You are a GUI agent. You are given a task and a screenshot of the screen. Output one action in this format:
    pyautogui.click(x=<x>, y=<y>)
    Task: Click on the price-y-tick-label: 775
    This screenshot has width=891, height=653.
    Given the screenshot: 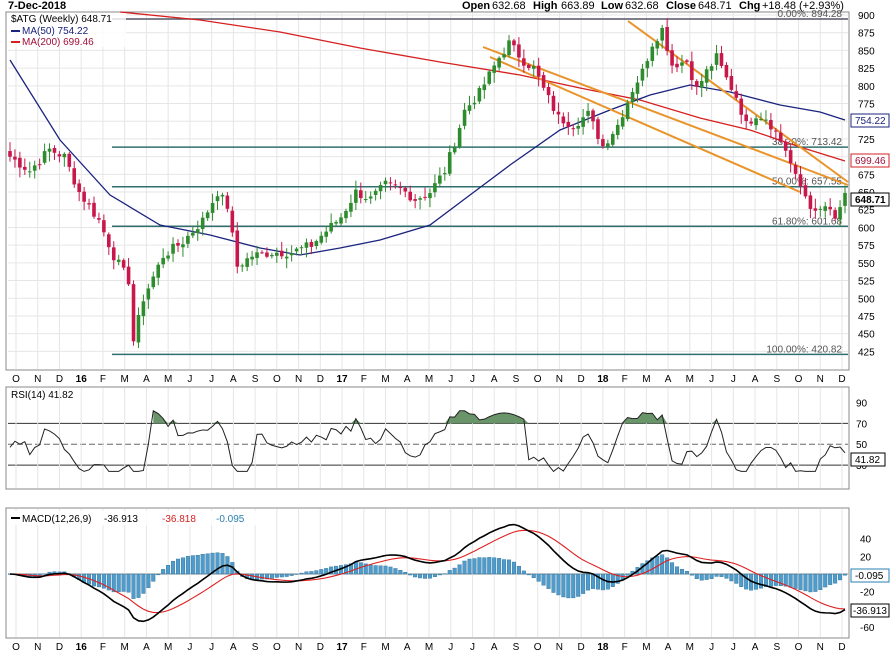 What is the action you would take?
    pyautogui.click(x=866, y=105)
    